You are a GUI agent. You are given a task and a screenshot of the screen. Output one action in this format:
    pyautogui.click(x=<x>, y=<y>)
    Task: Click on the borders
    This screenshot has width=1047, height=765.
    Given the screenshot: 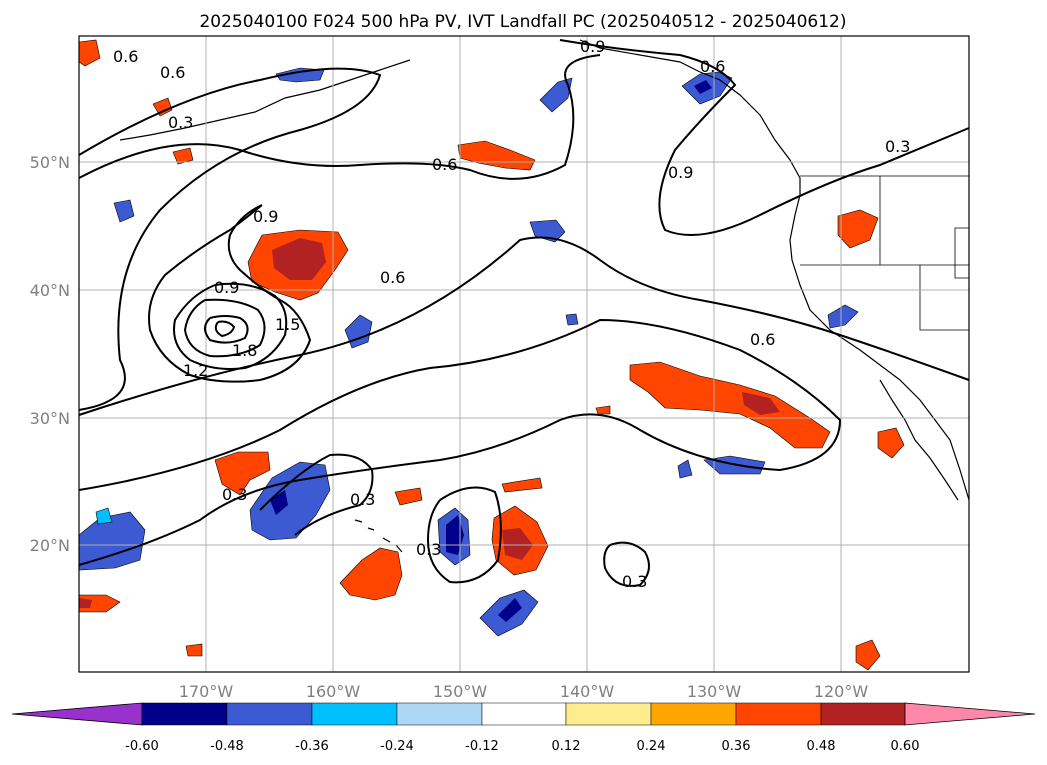 What is the action you would take?
    pyautogui.click(x=885, y=253)
    